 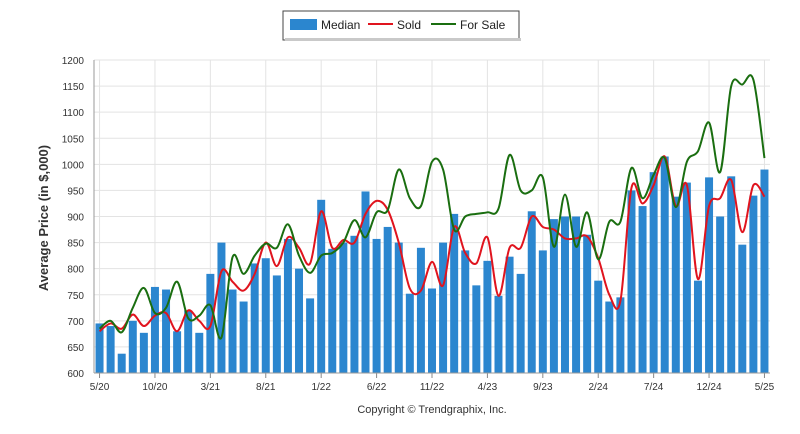 I want to click on y-tick-label: 700, so click(x=75, y=322).